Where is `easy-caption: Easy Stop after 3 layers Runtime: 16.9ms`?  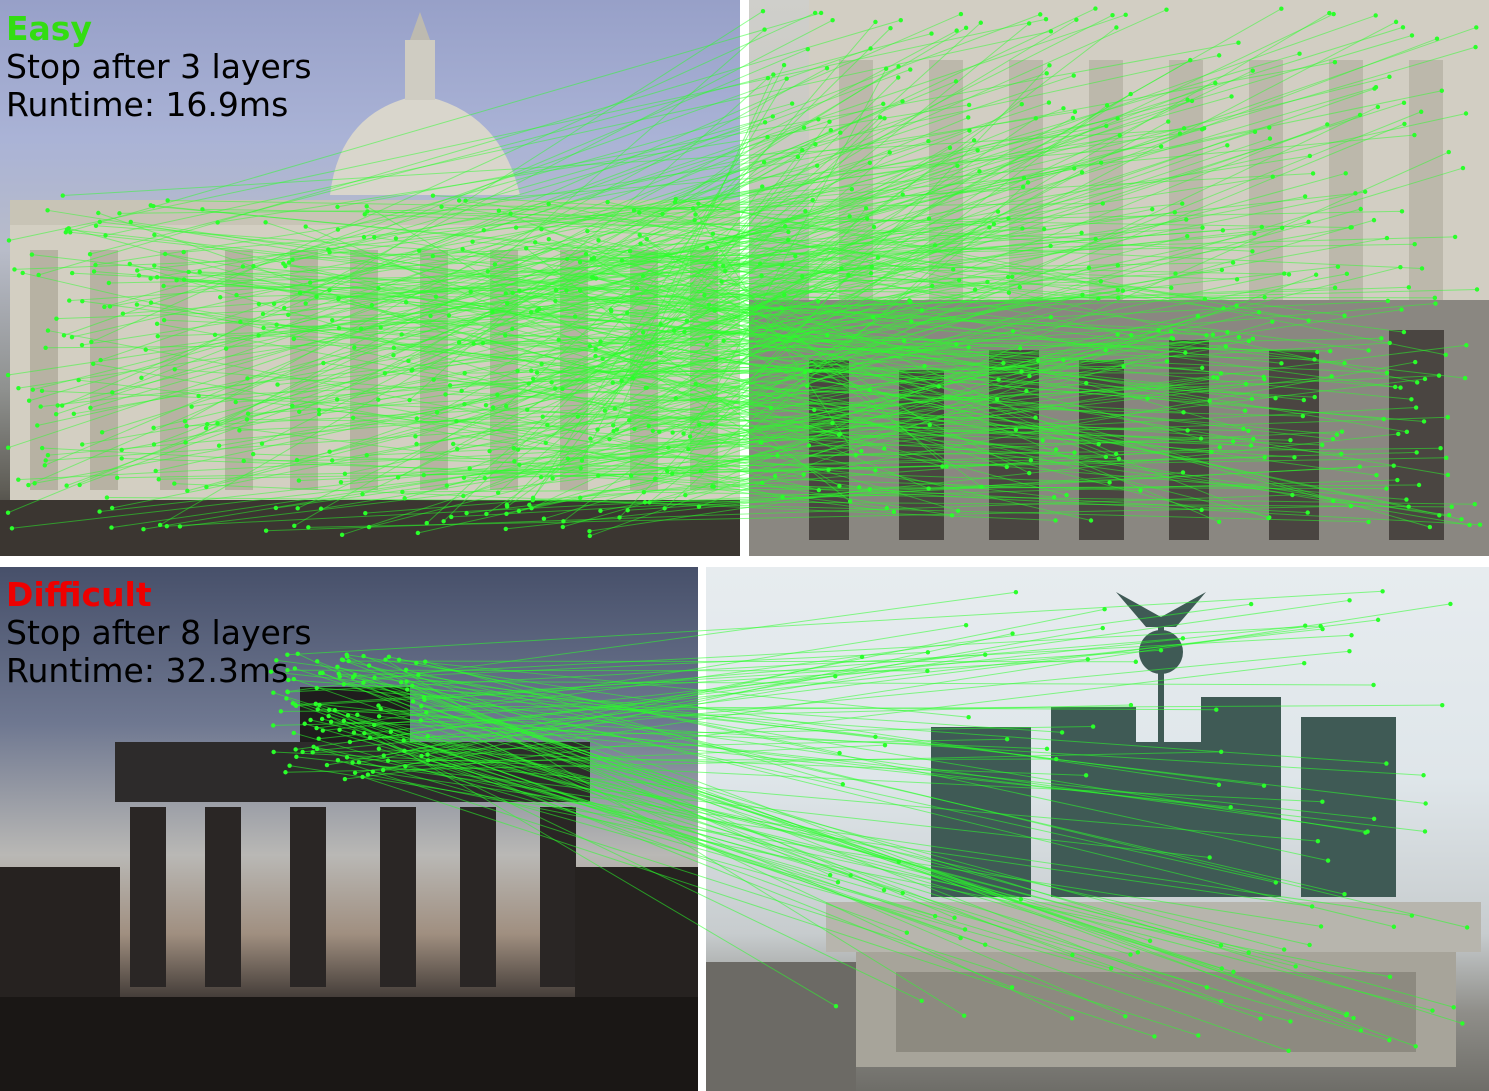 easy-caption: Easy Stop after 3 layers Runtime: 16.9ms is located at coordinates (159, 67).